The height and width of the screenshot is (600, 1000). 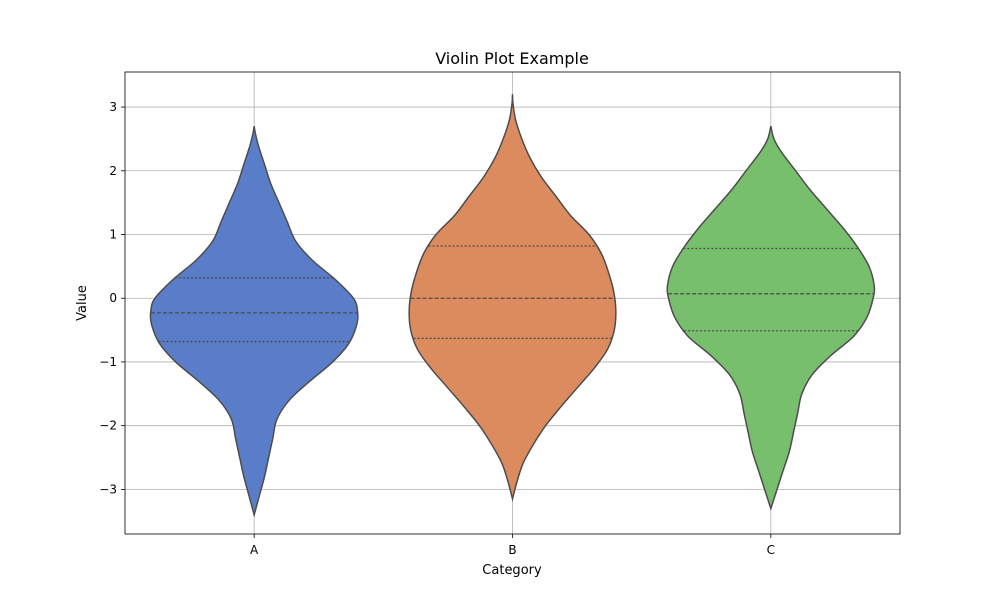 What do you see at coordinates (512, 58) in the screenshot?
I see `chart-title: Violin Plot Example` at bounding box center [512, 58].